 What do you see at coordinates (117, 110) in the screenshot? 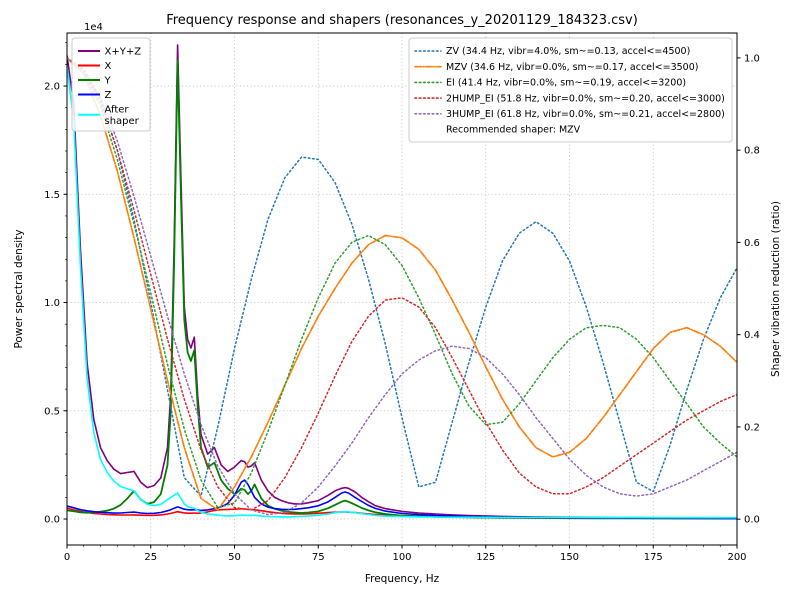
I see `legend-item-label: After` at bounding box center [117, 110].